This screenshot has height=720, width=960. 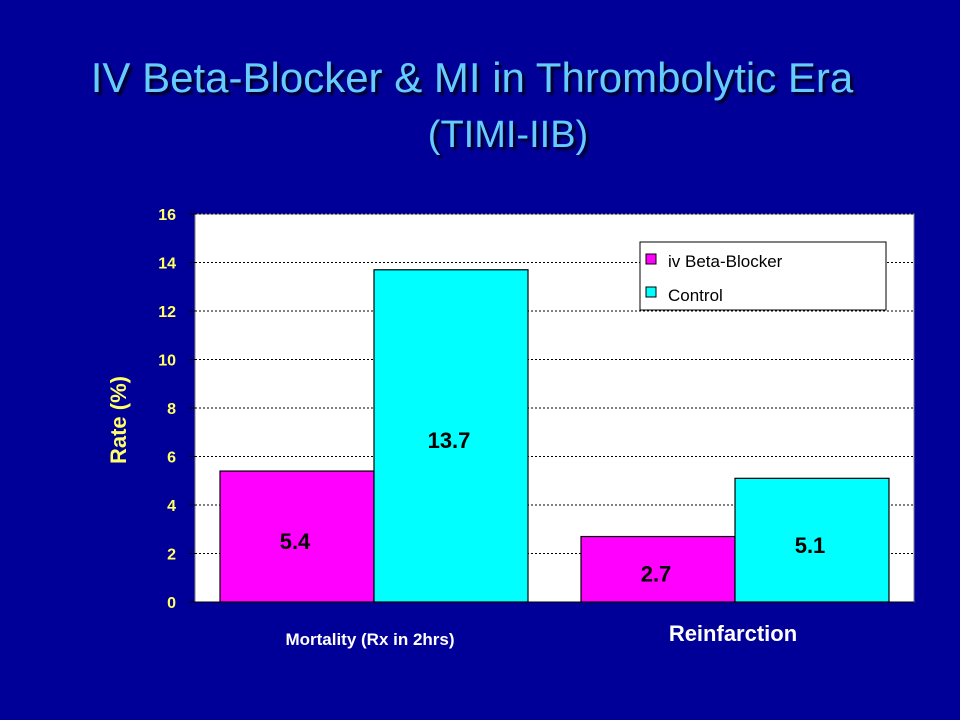 I want to click on y-tick-label: 2, so click(x=171, y=555).